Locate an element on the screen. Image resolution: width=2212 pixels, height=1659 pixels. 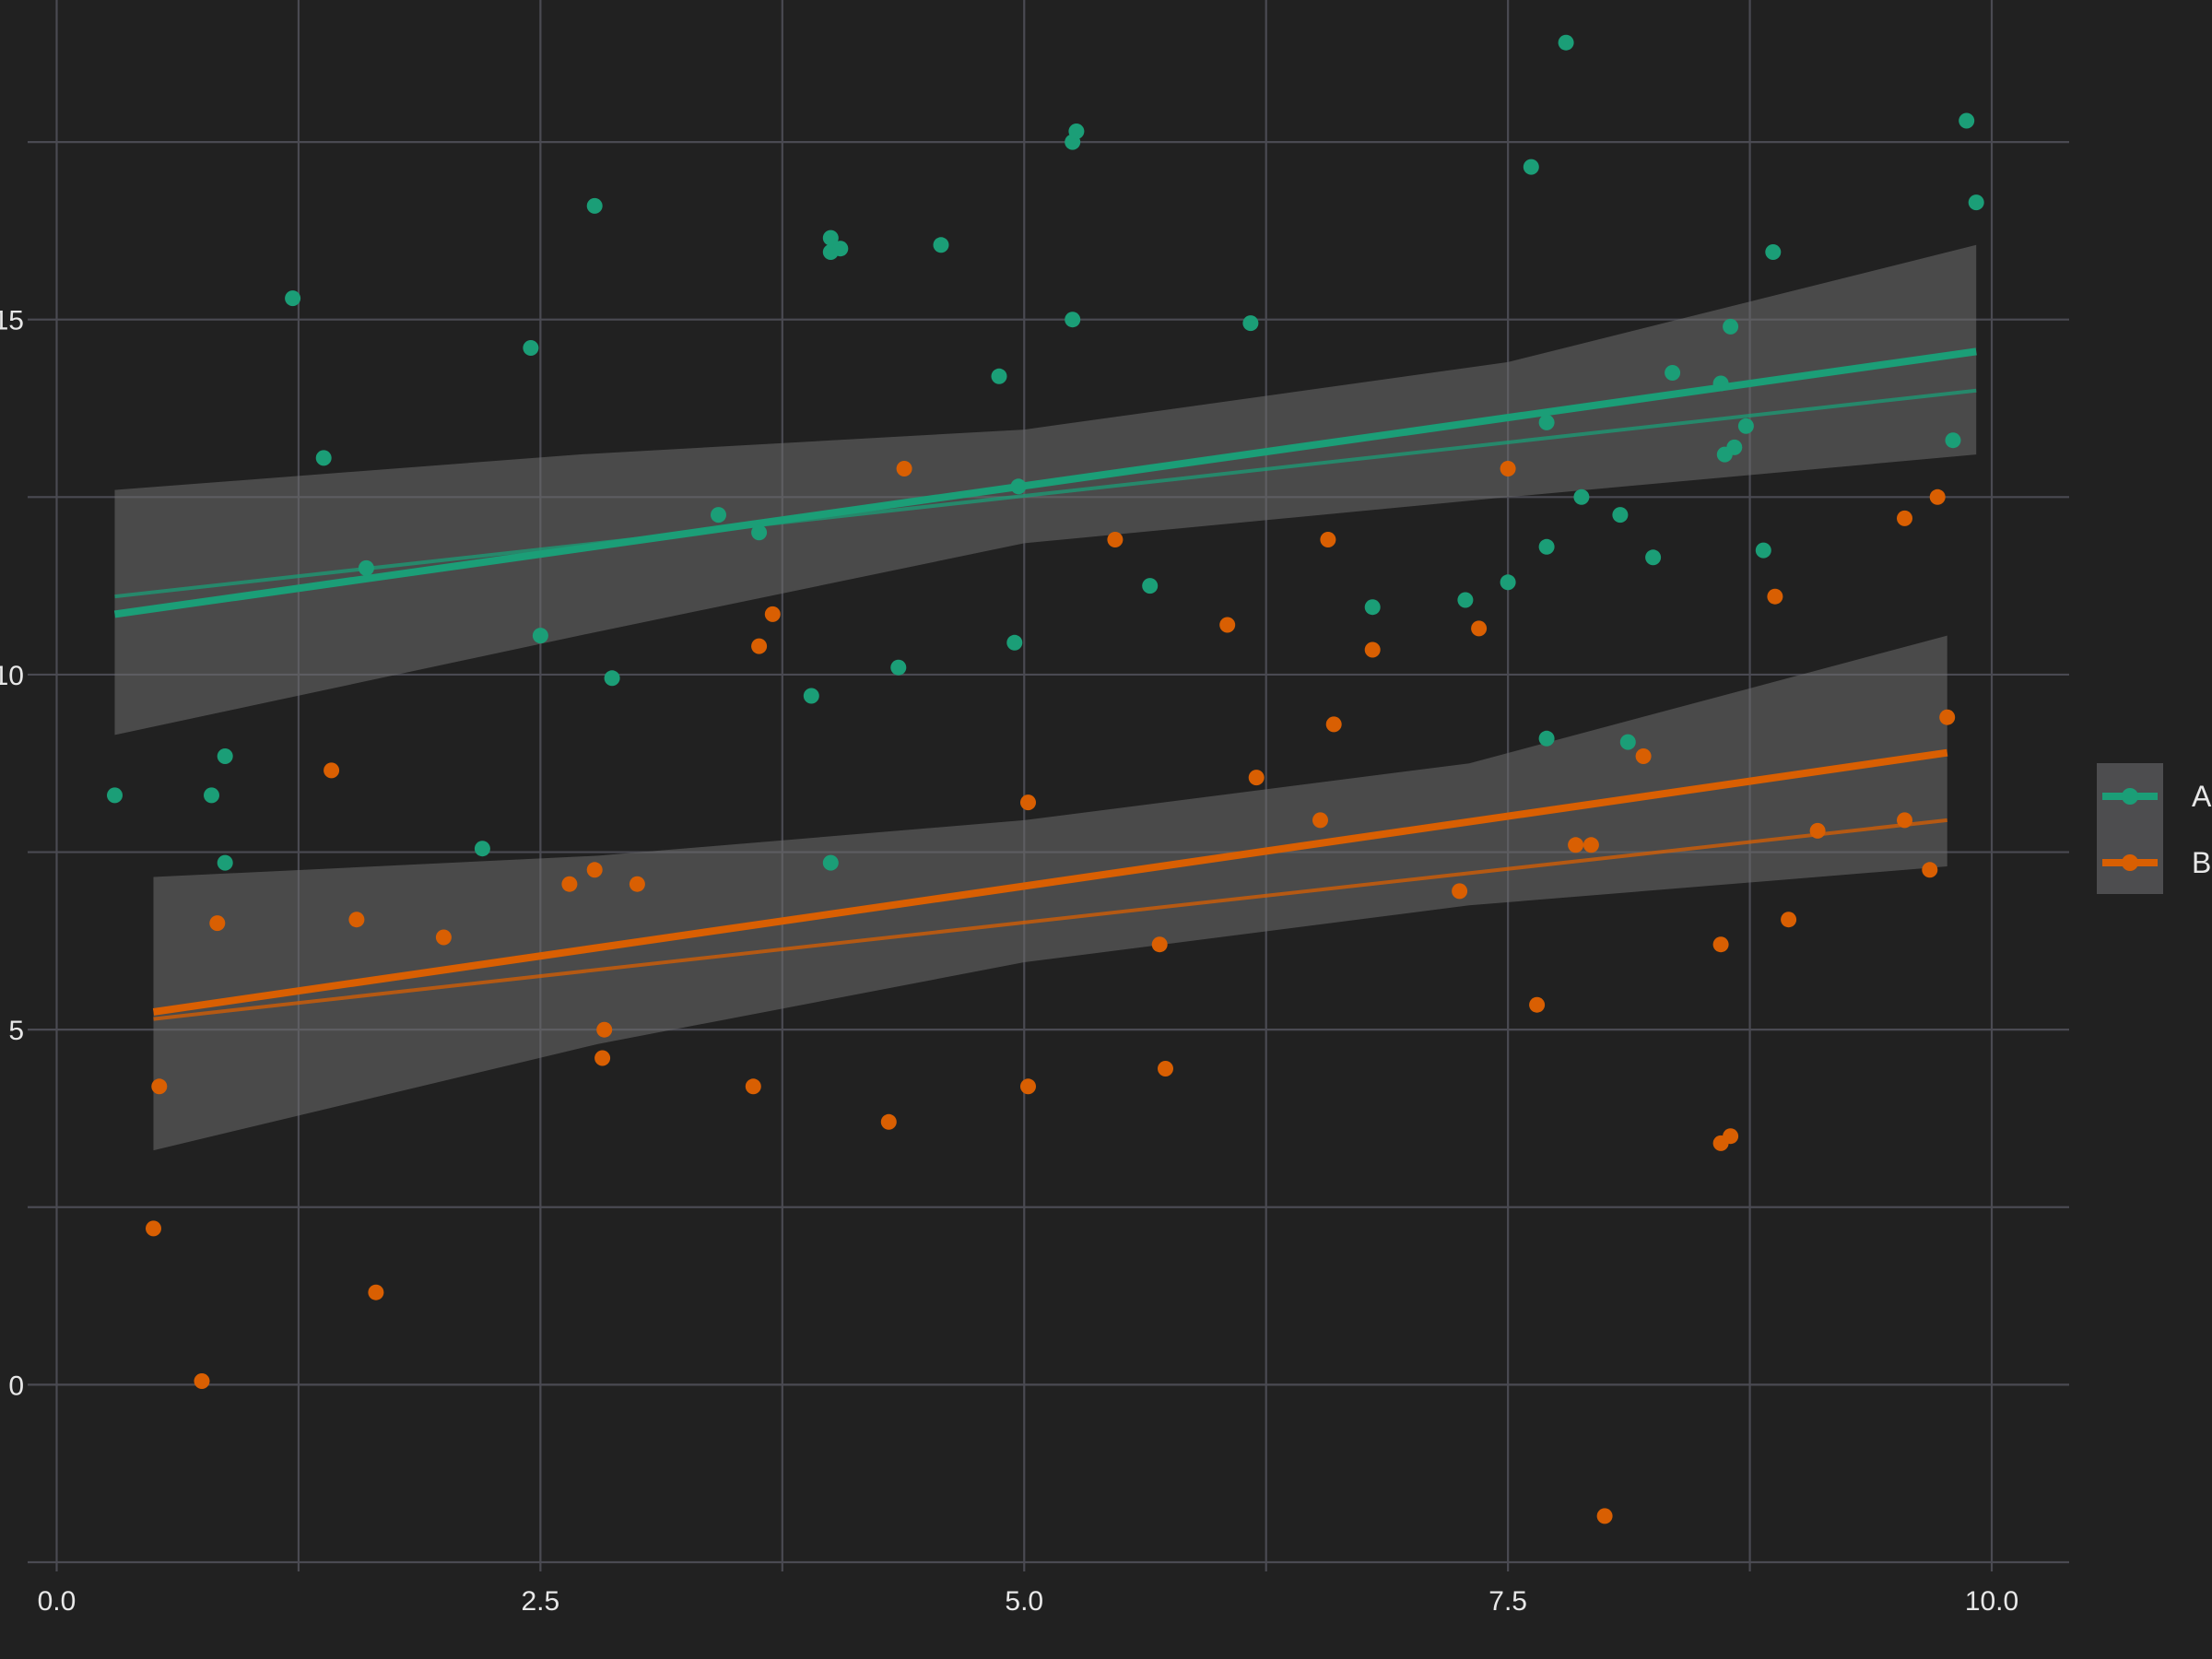
y-tick-label: 5 is located at coordinates (16, 1031).